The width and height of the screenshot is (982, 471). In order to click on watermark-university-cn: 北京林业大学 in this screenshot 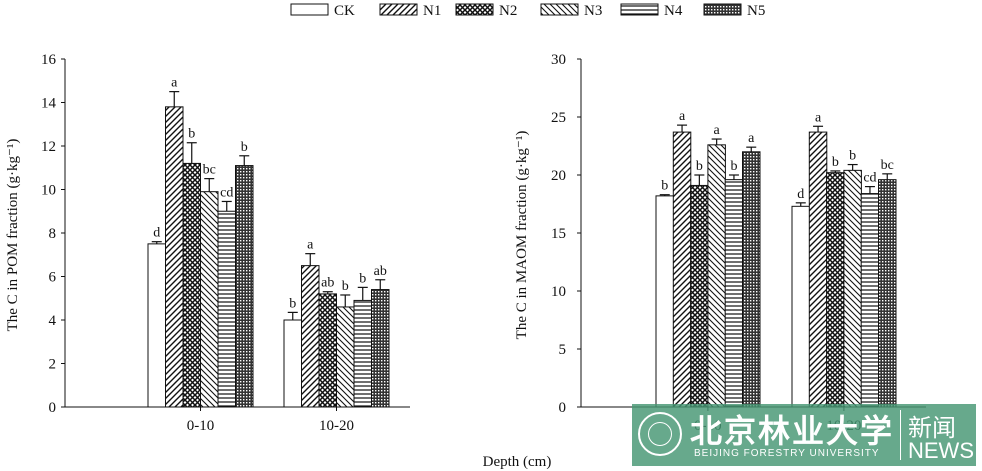, I will do `click(792, 431)`.